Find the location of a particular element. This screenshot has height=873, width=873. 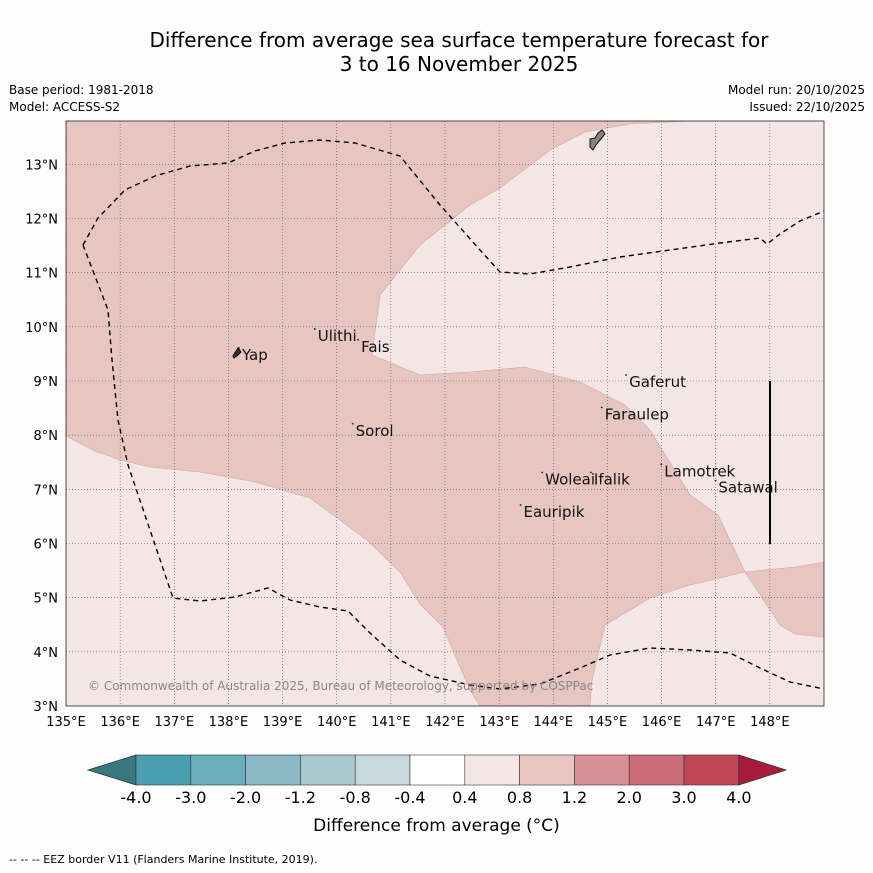

lon-tick-label: 136°E is located at coordinates (120, 722).